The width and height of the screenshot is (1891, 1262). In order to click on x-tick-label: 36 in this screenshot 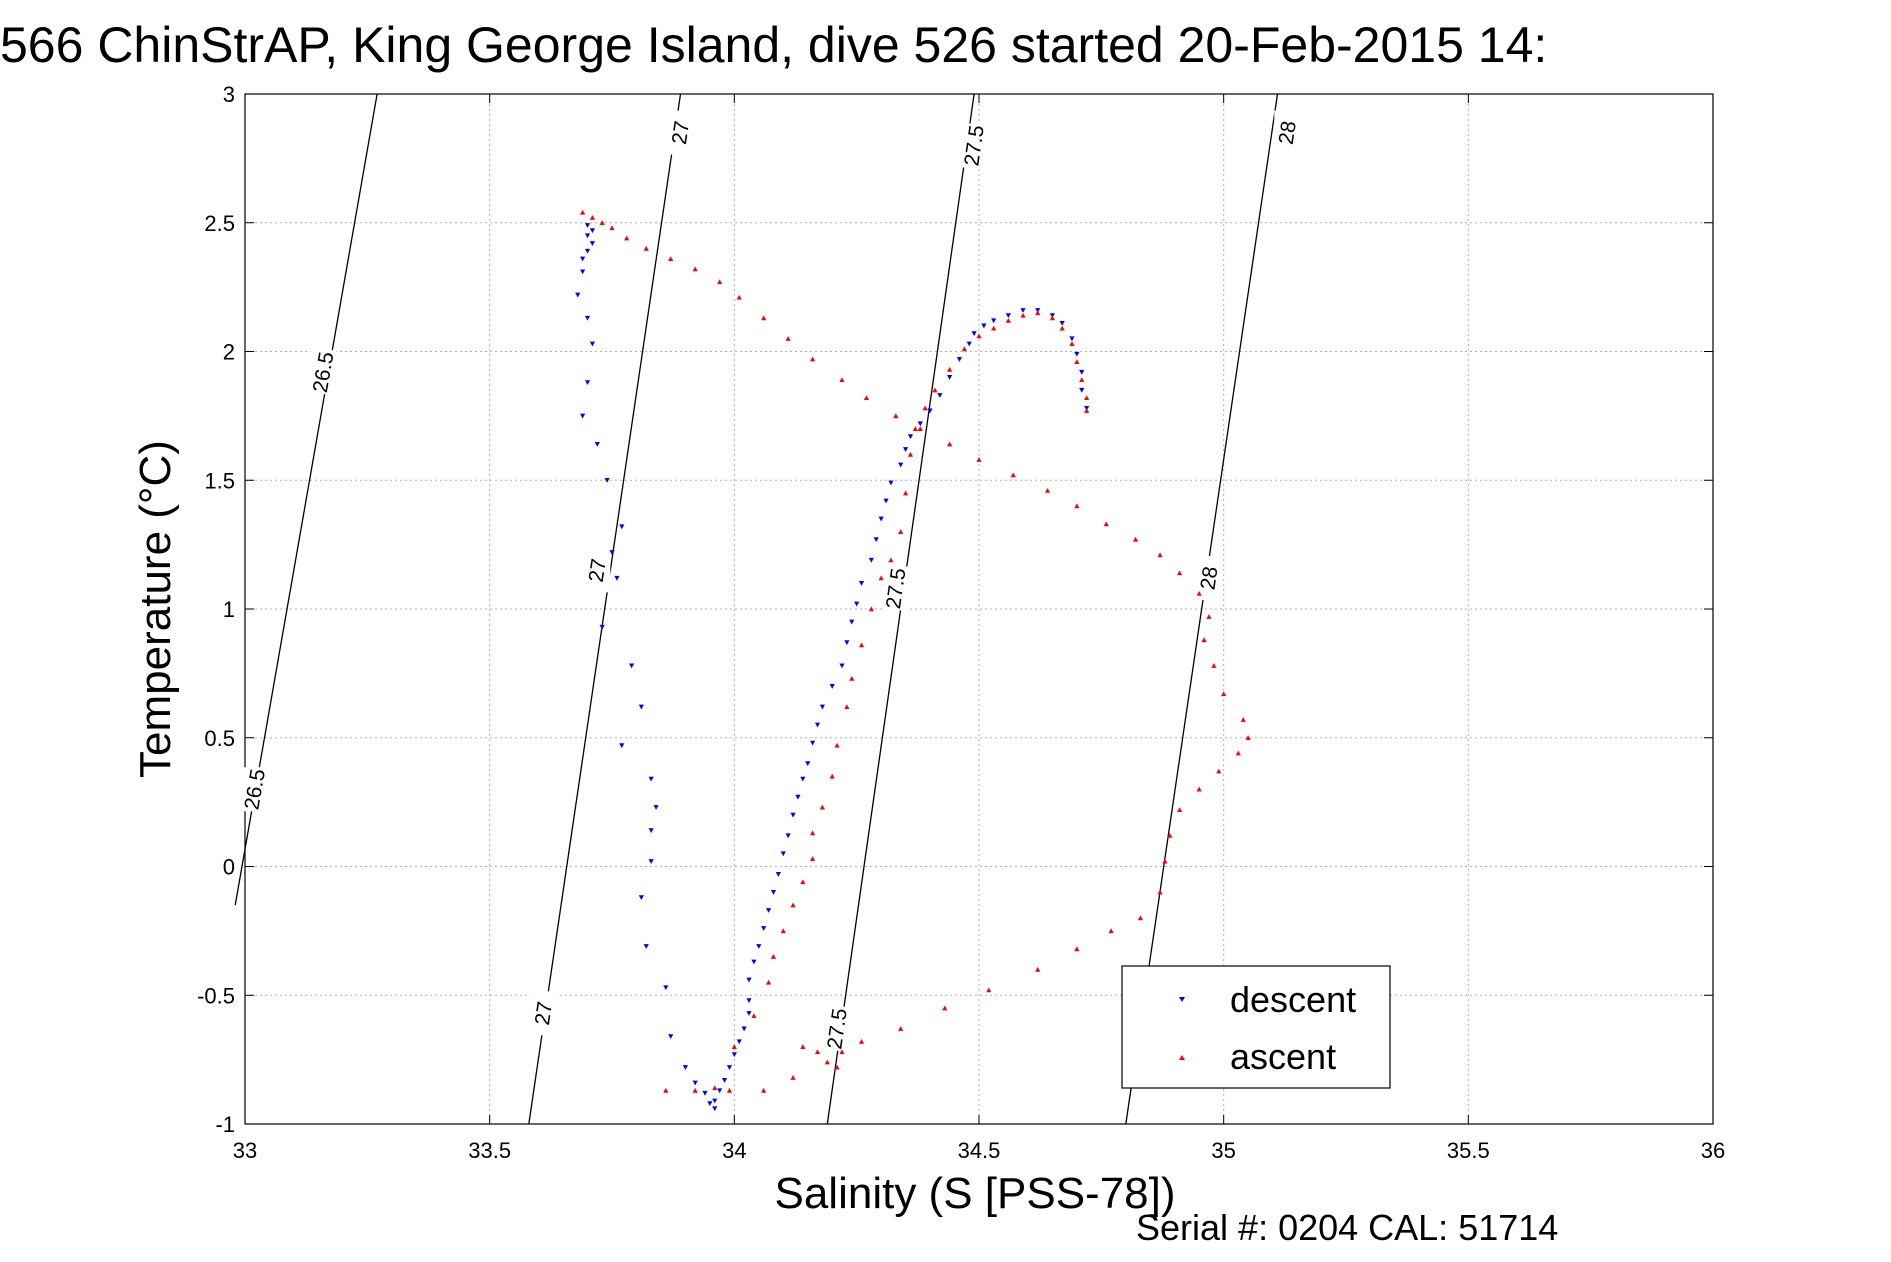, I will do `click(1713, 1150)`.